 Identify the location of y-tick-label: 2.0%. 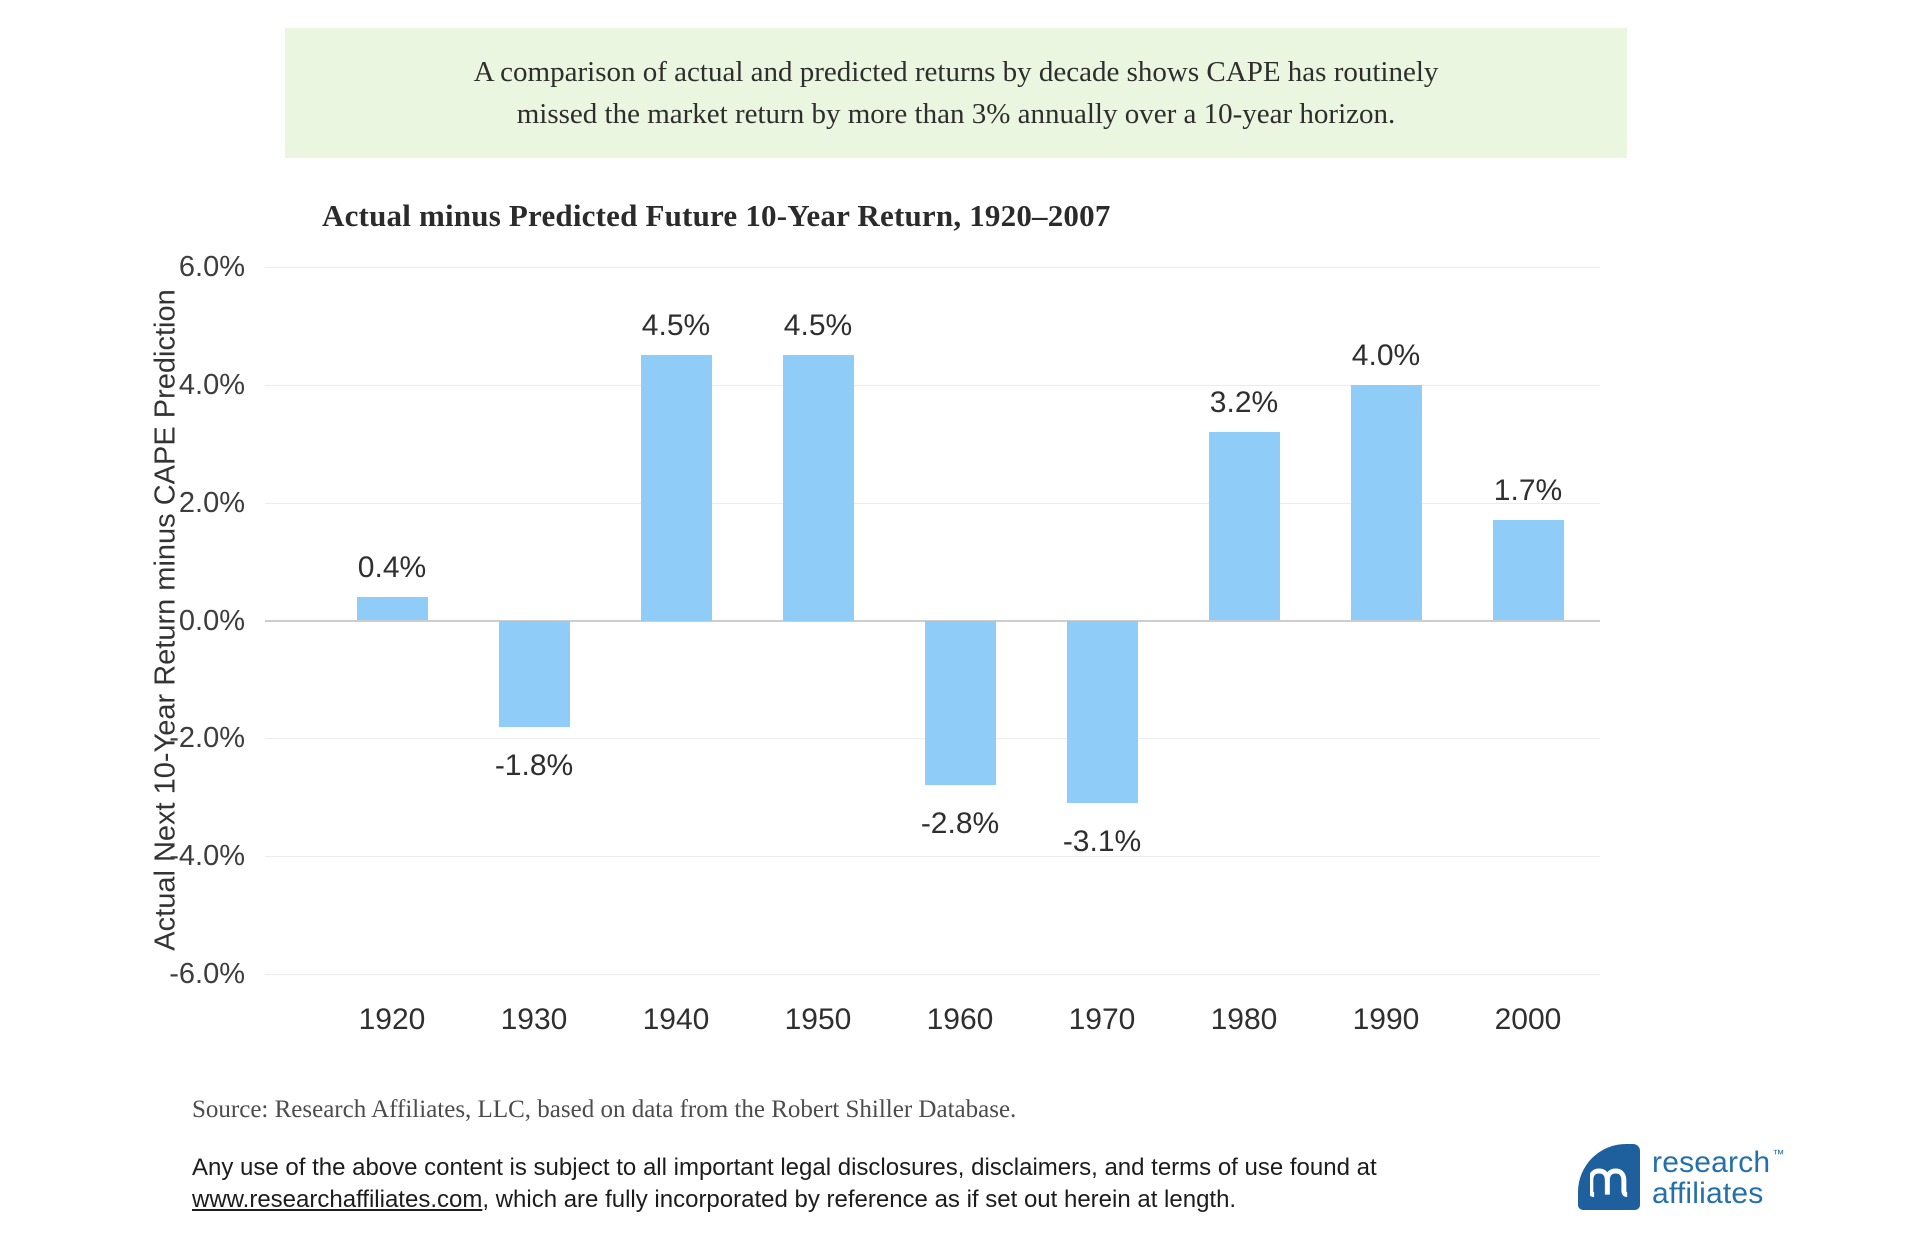
(211, 502).